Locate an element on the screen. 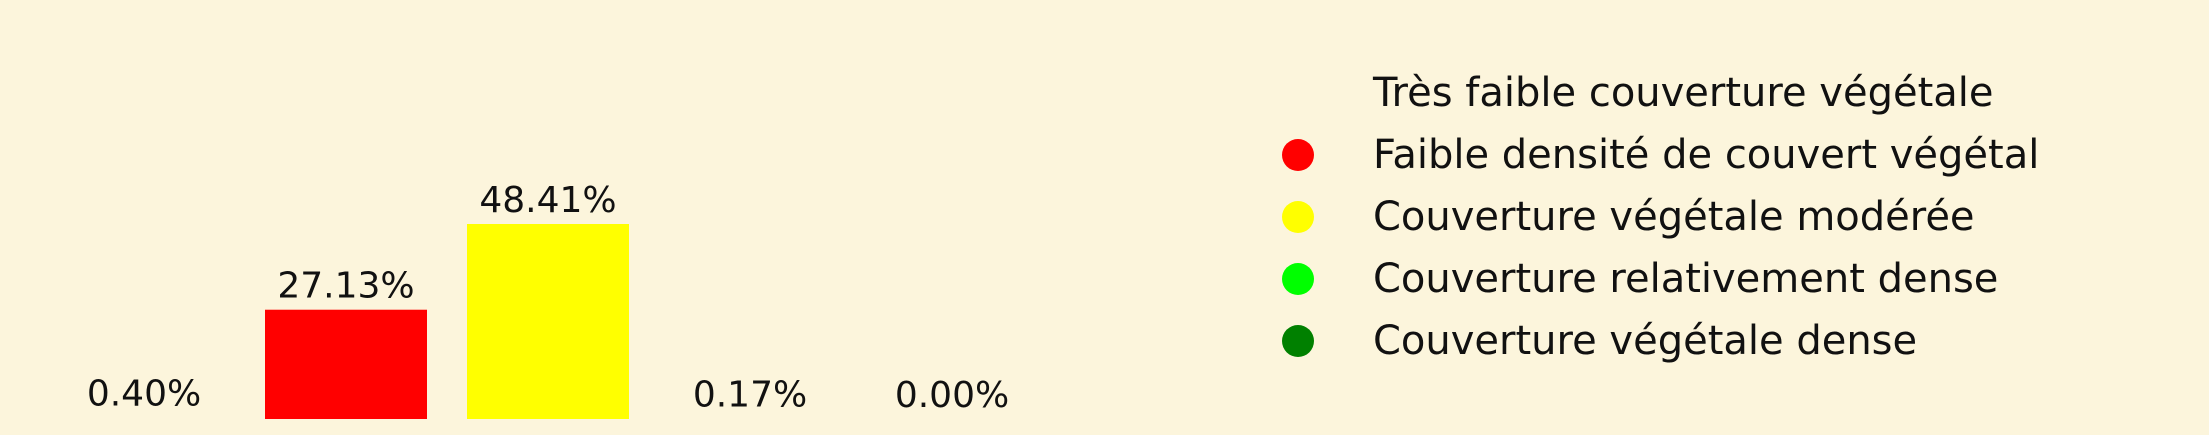 The image size is (2209, 435). legend-marker-very-low is located at coordinates (1298, 93).